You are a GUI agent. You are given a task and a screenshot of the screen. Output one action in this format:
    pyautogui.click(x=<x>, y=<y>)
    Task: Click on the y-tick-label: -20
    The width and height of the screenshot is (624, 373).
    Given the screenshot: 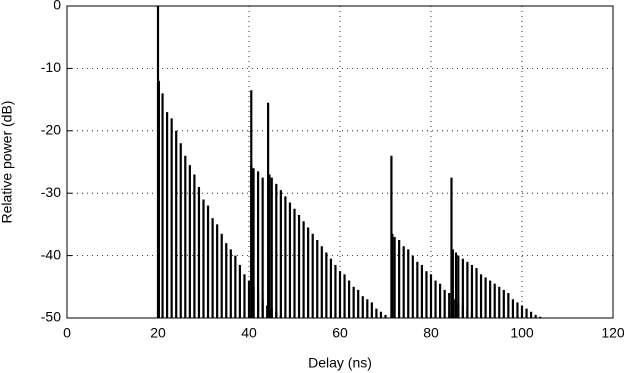 What is the action you would take?
    pyautogui.click(x=51, y=130)
    